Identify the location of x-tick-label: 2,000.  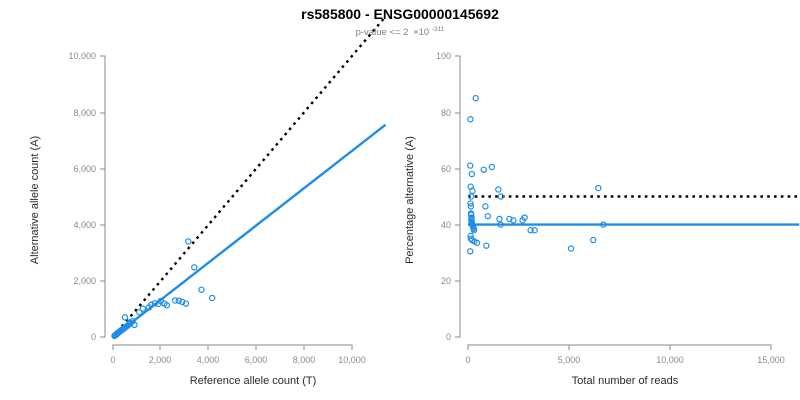
(160, 360).